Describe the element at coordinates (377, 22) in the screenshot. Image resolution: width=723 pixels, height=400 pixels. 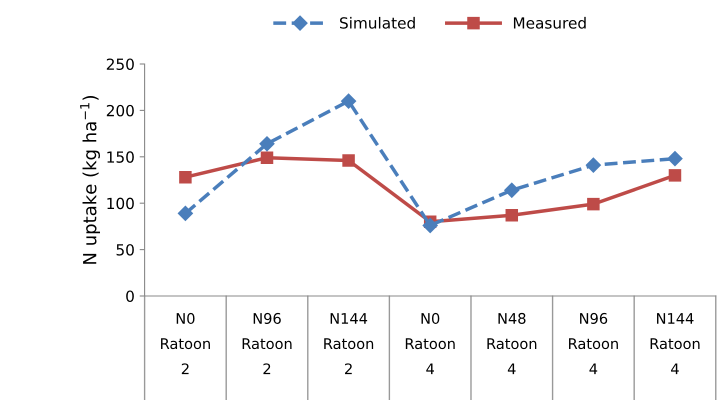
I see `legend-label: Simulated` at that location.